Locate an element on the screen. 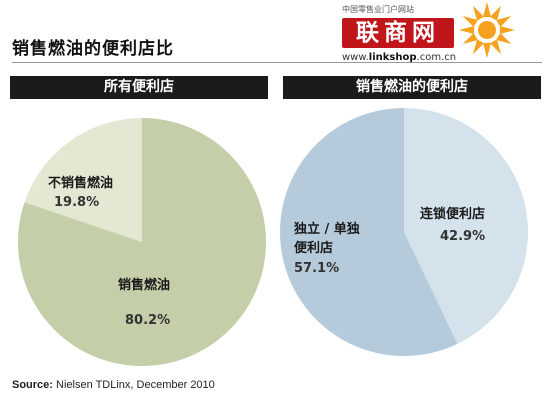 The height and width of the screenshot is (401, 550). left-chart-title: 所有便利店 is located at coordinates (139, 87).